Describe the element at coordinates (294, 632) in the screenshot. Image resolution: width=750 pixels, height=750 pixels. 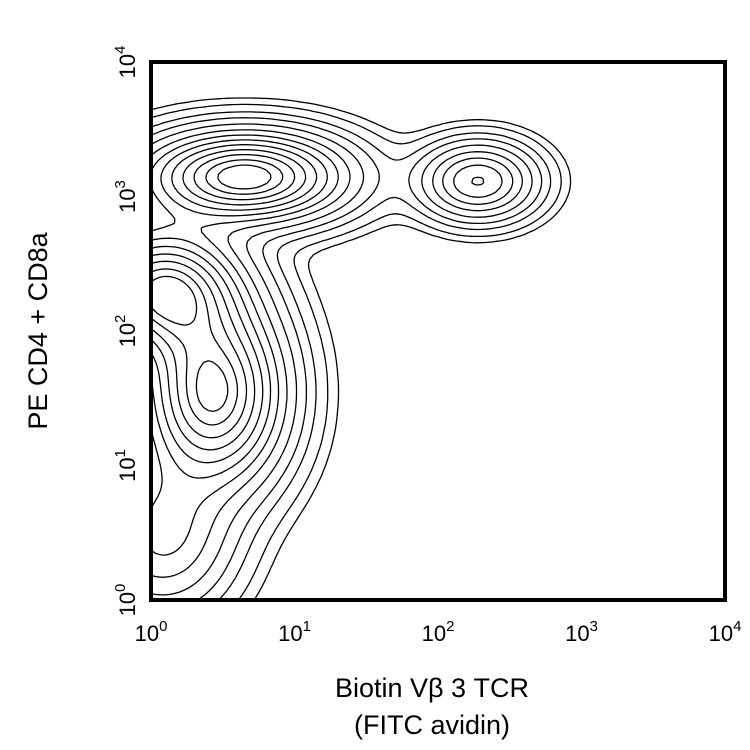
I see `x-tick-label-1: 10¹` at that location.